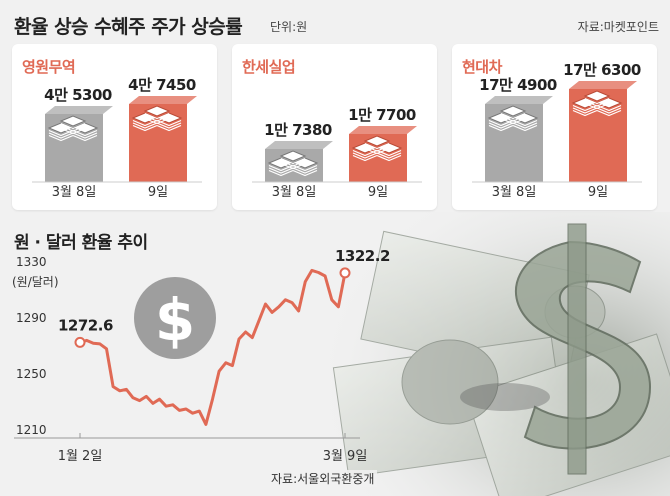 The height and width of the screenshot is (496, 670). Describe the element at coordinates (345, 456) in the screenshot. I see `x-tick-label: 3월 9일` at that location.